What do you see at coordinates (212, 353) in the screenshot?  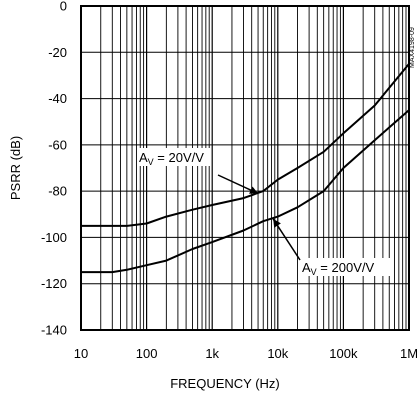 I see `x-tick-label: 1k` at bounding box center [212, 353].